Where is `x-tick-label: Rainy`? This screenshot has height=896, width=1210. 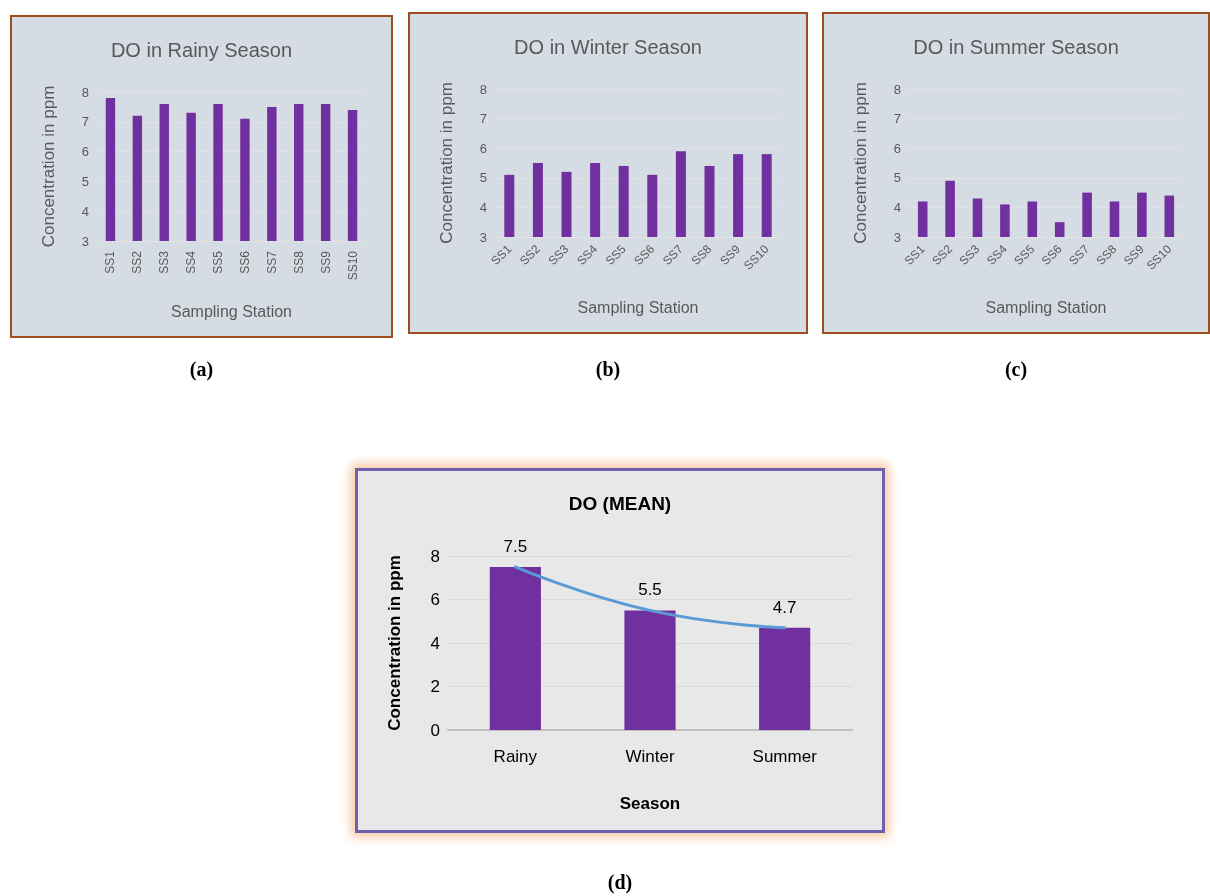 x-tick-label: Rainy is located at coordinates (515, 756).